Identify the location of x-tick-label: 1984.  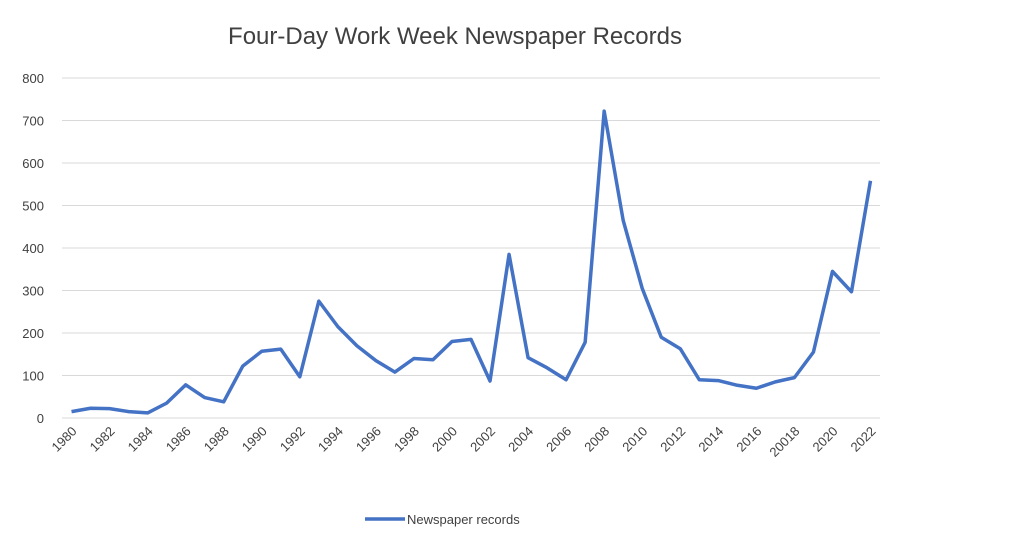
(140, 439).